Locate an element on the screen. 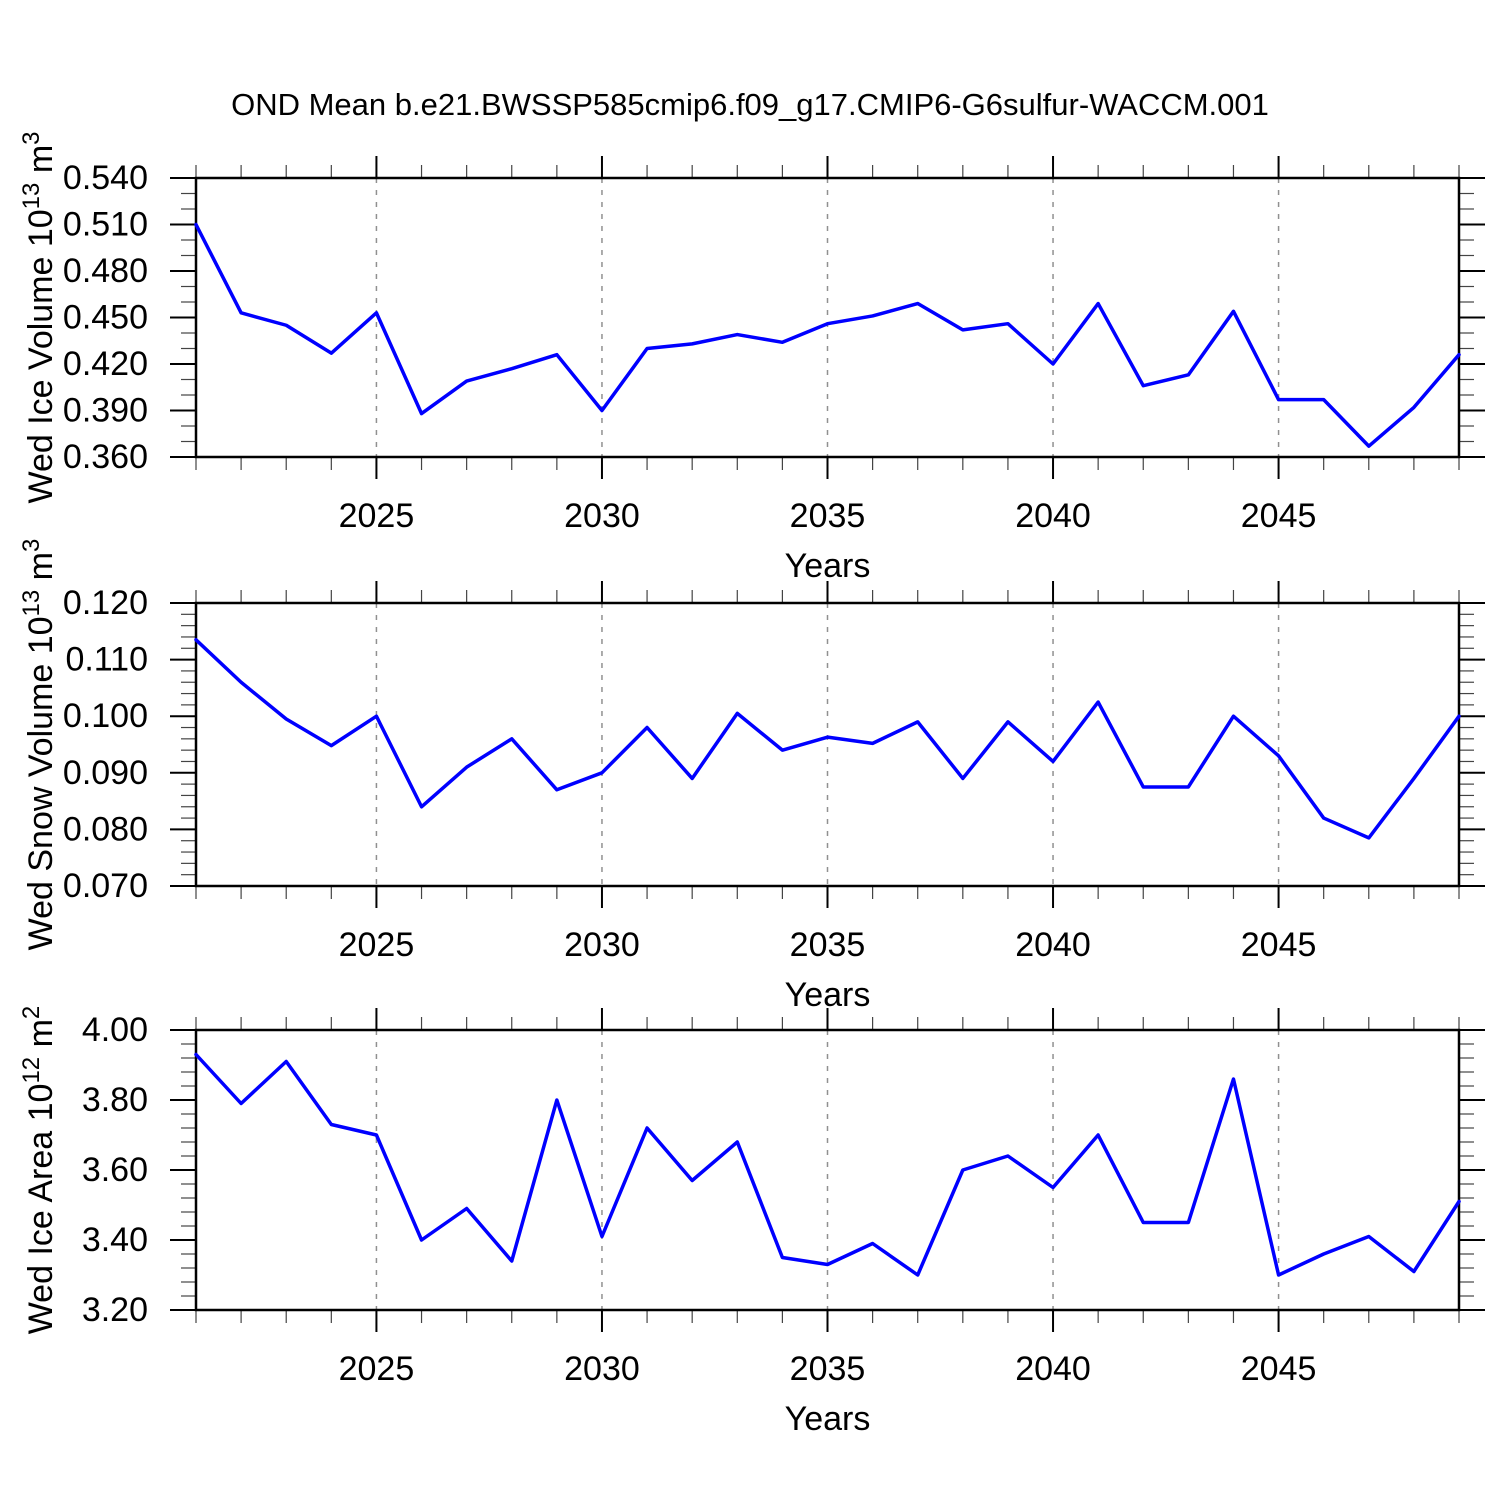 The image size is (1500, 1500). y-axis-title: Wed Ice Volume 1013 m3 is located at coordinates (39, 317).